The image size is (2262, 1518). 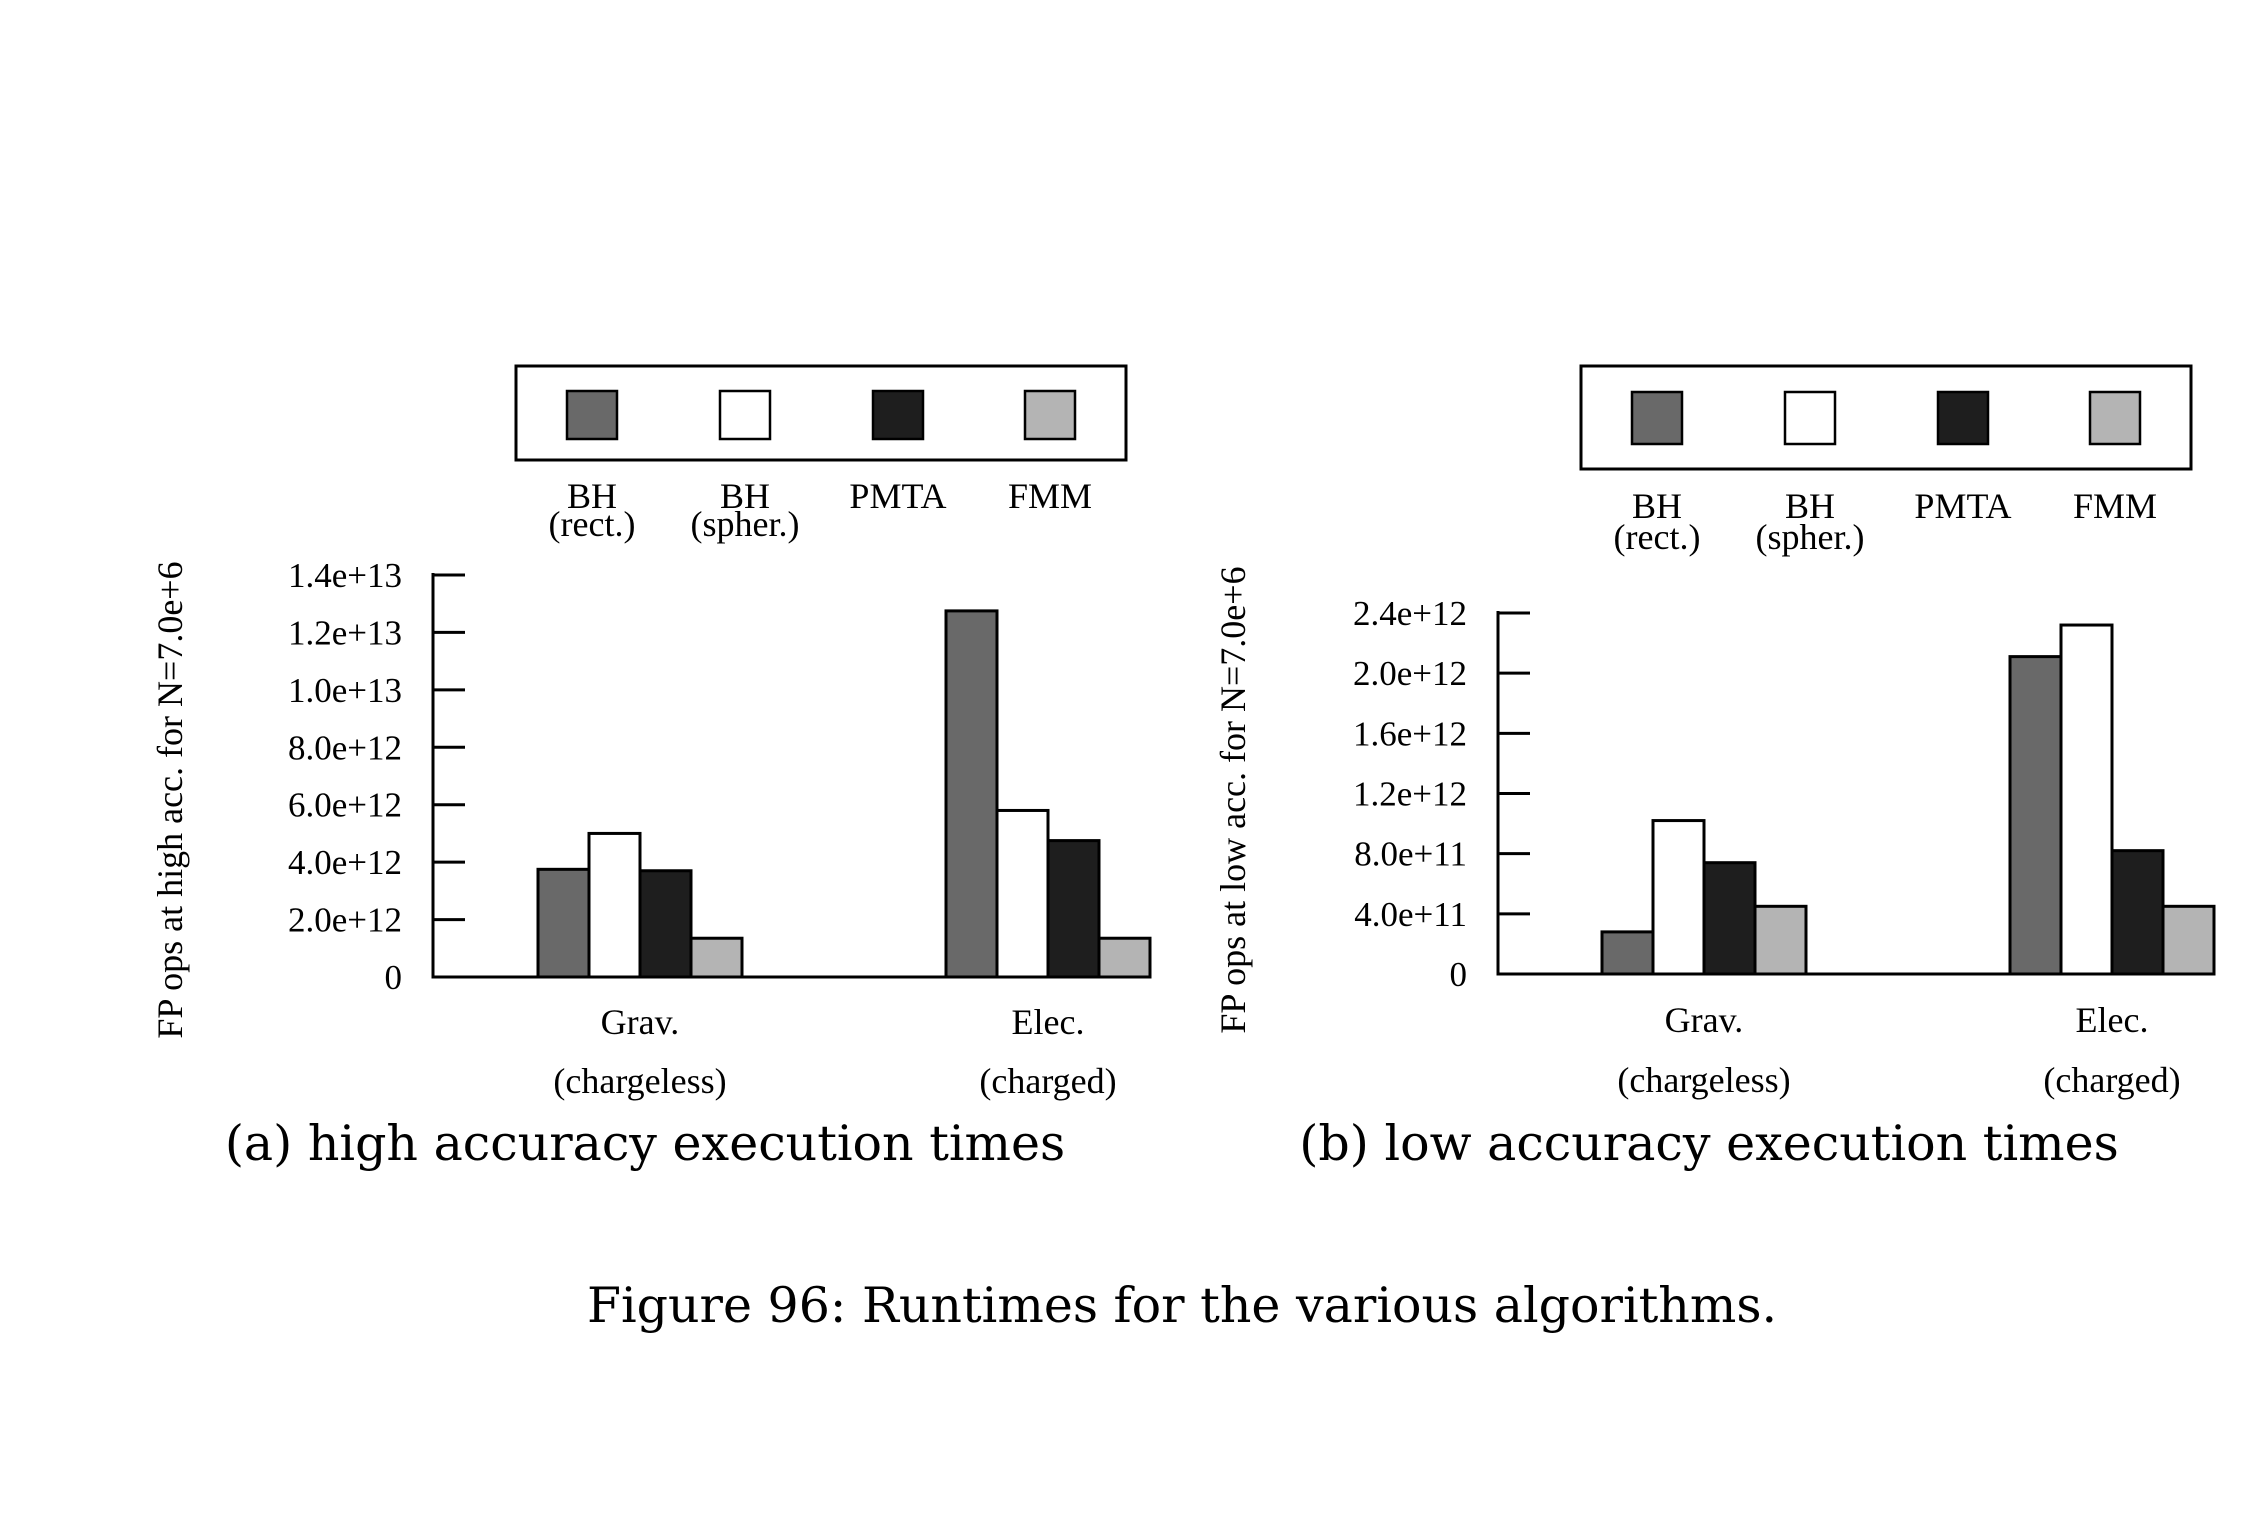 What do you see at coordinates (1410, 733) in the screenshot?
I see `y-tick-label-4: 1.6e+12` at bounding box center [1410, 733].